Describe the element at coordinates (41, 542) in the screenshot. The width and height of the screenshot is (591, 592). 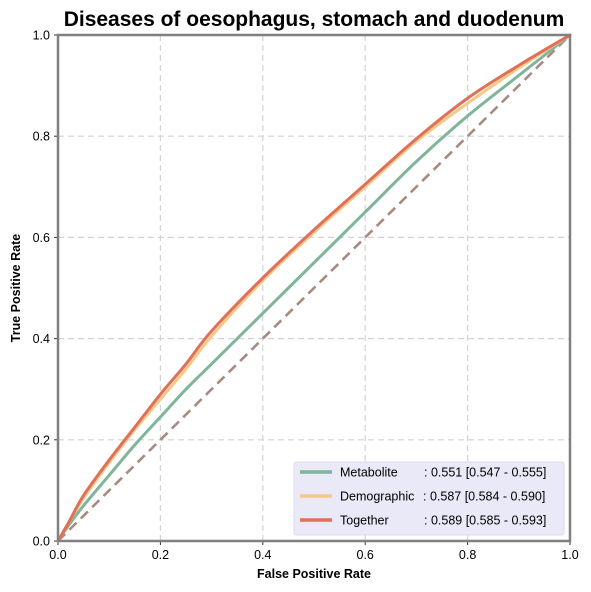
I see `y-tick-label: 0.0` at that location.